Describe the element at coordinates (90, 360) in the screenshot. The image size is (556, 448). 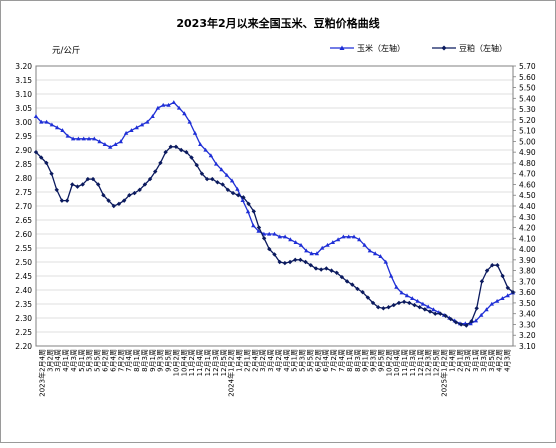
I see `x-tick-label: 5月3周` at that location.